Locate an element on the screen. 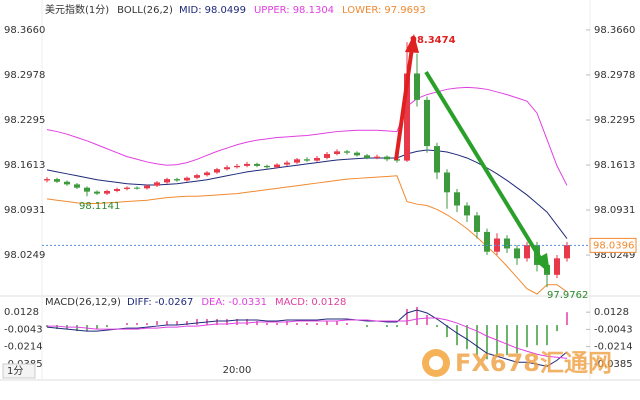  high-annotation: 98.3474 is located at coordinates (433, 40).